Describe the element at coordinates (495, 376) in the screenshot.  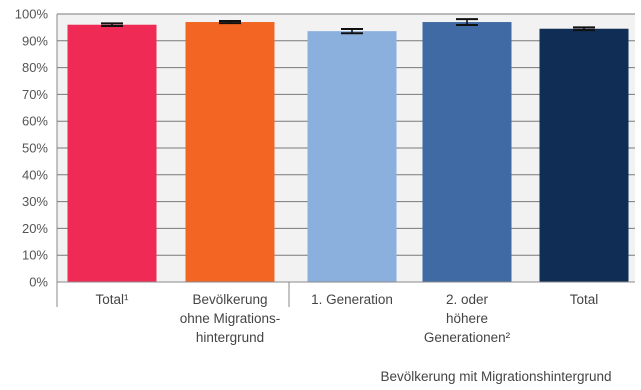
I see `group-label: Bevölkerung mit Migrationshintergrund` at that location.